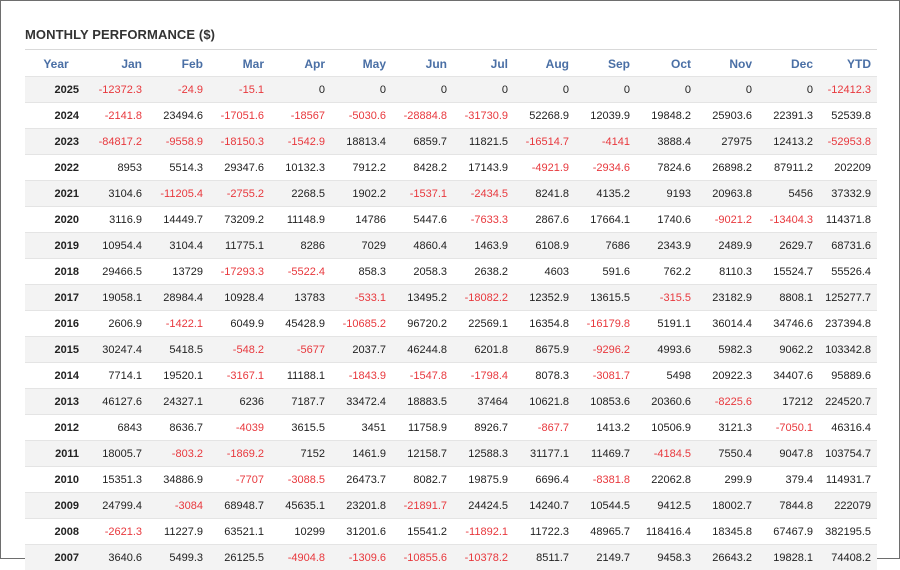 The height and width of the screenshot is (570, 900). What do you see at coordinates (239, 402) in the screenshot?
I see `mar-cell: 6236` at bounding box center [239, 402].